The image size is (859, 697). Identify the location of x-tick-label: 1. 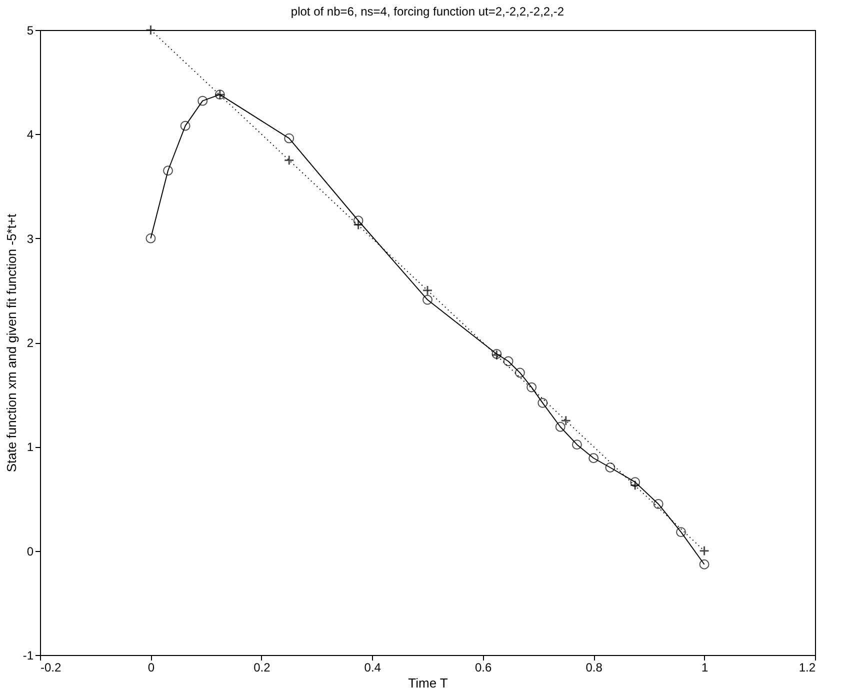
(704, 667).